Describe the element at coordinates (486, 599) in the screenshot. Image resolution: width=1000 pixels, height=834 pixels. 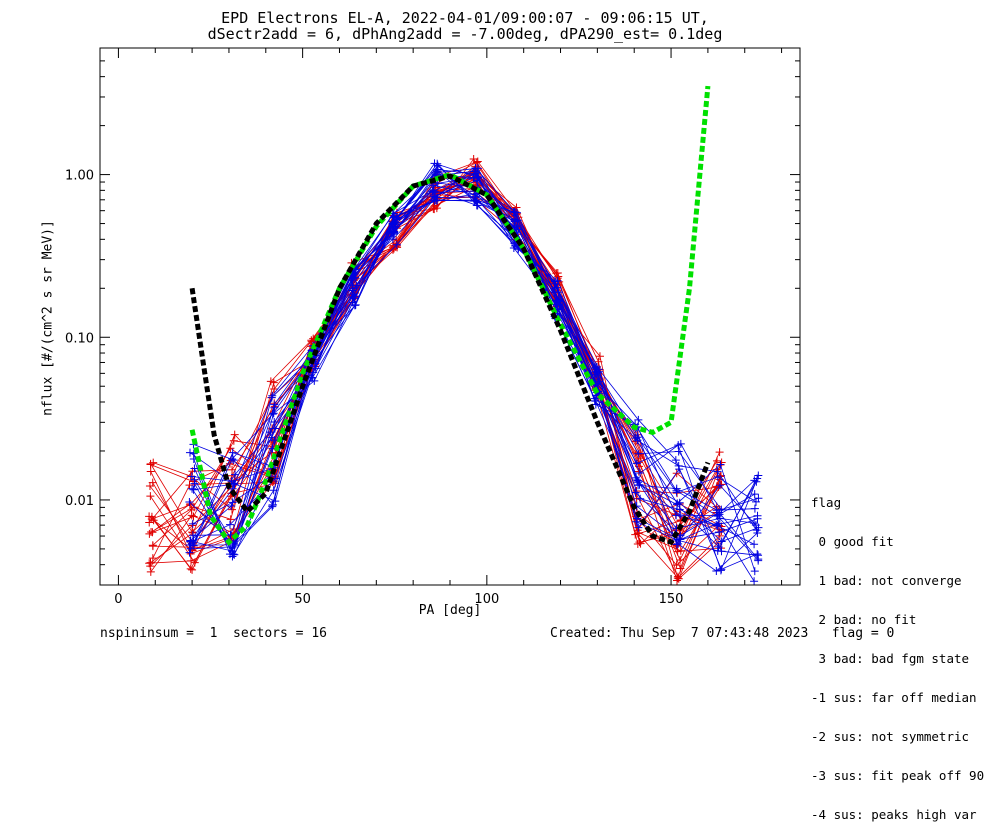
I see `x-tick-label: 100` at that location.